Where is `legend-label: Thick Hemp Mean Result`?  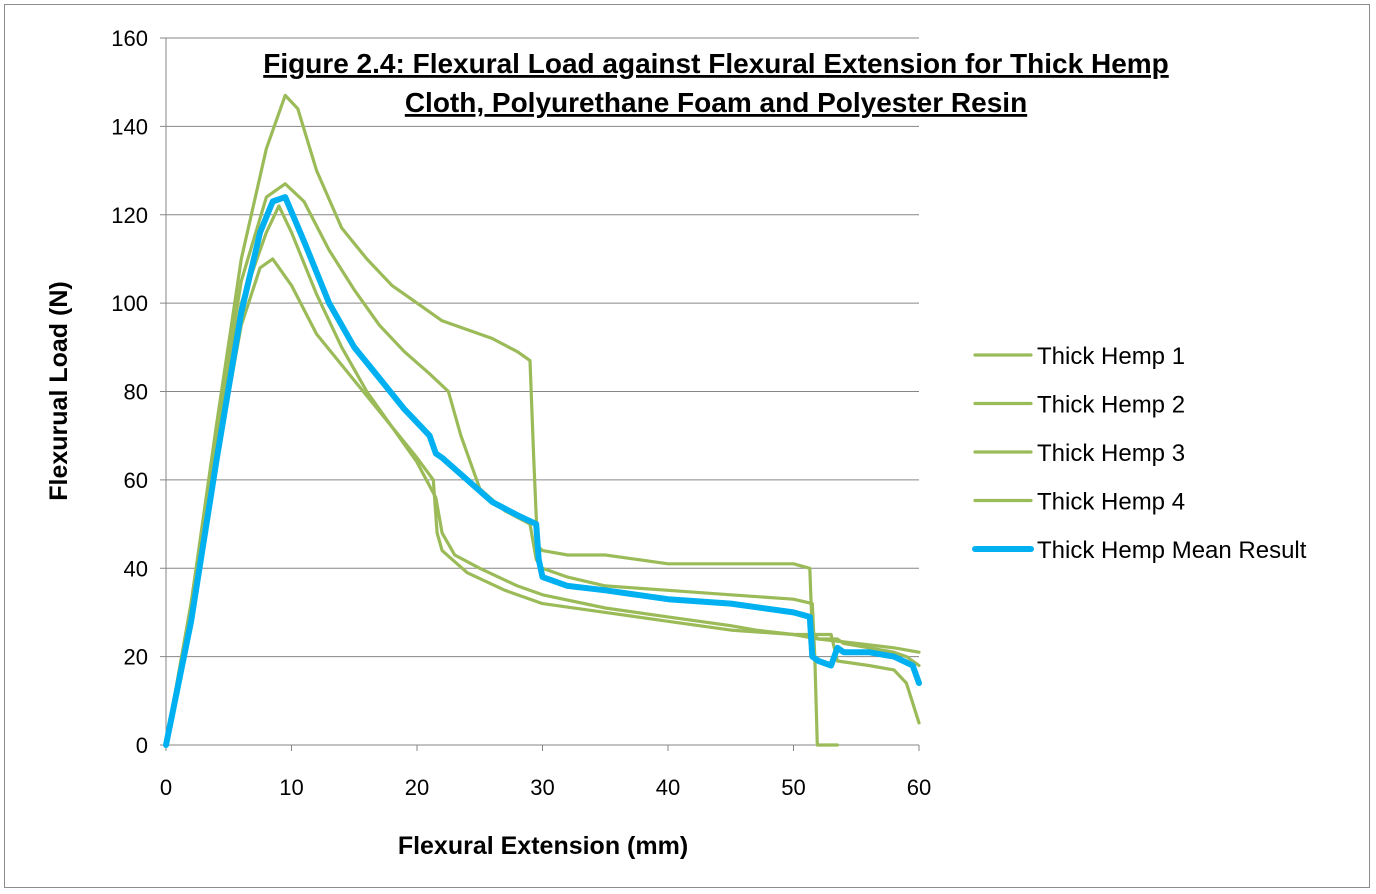 legend-label: Thick Hemp Mean Result is located at coordinates (1172, 550).